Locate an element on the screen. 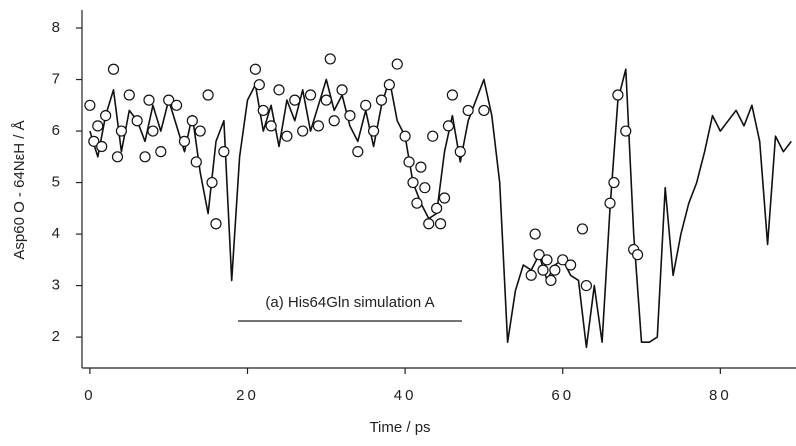  y-axis-label: Asp60 O - 64NεH / Å is located at coordinates (19, 189).